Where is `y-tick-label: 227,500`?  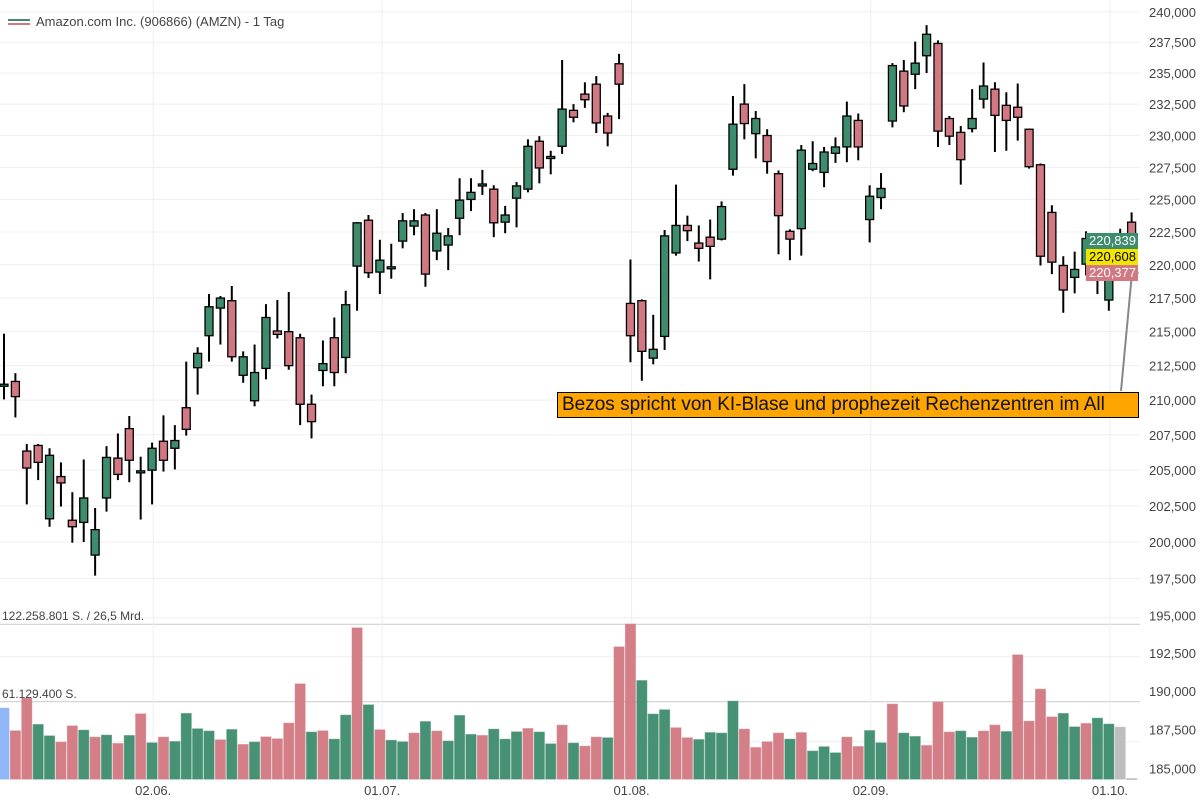
y-tick-label: 227,500 is located at coordinates (1172, 167).